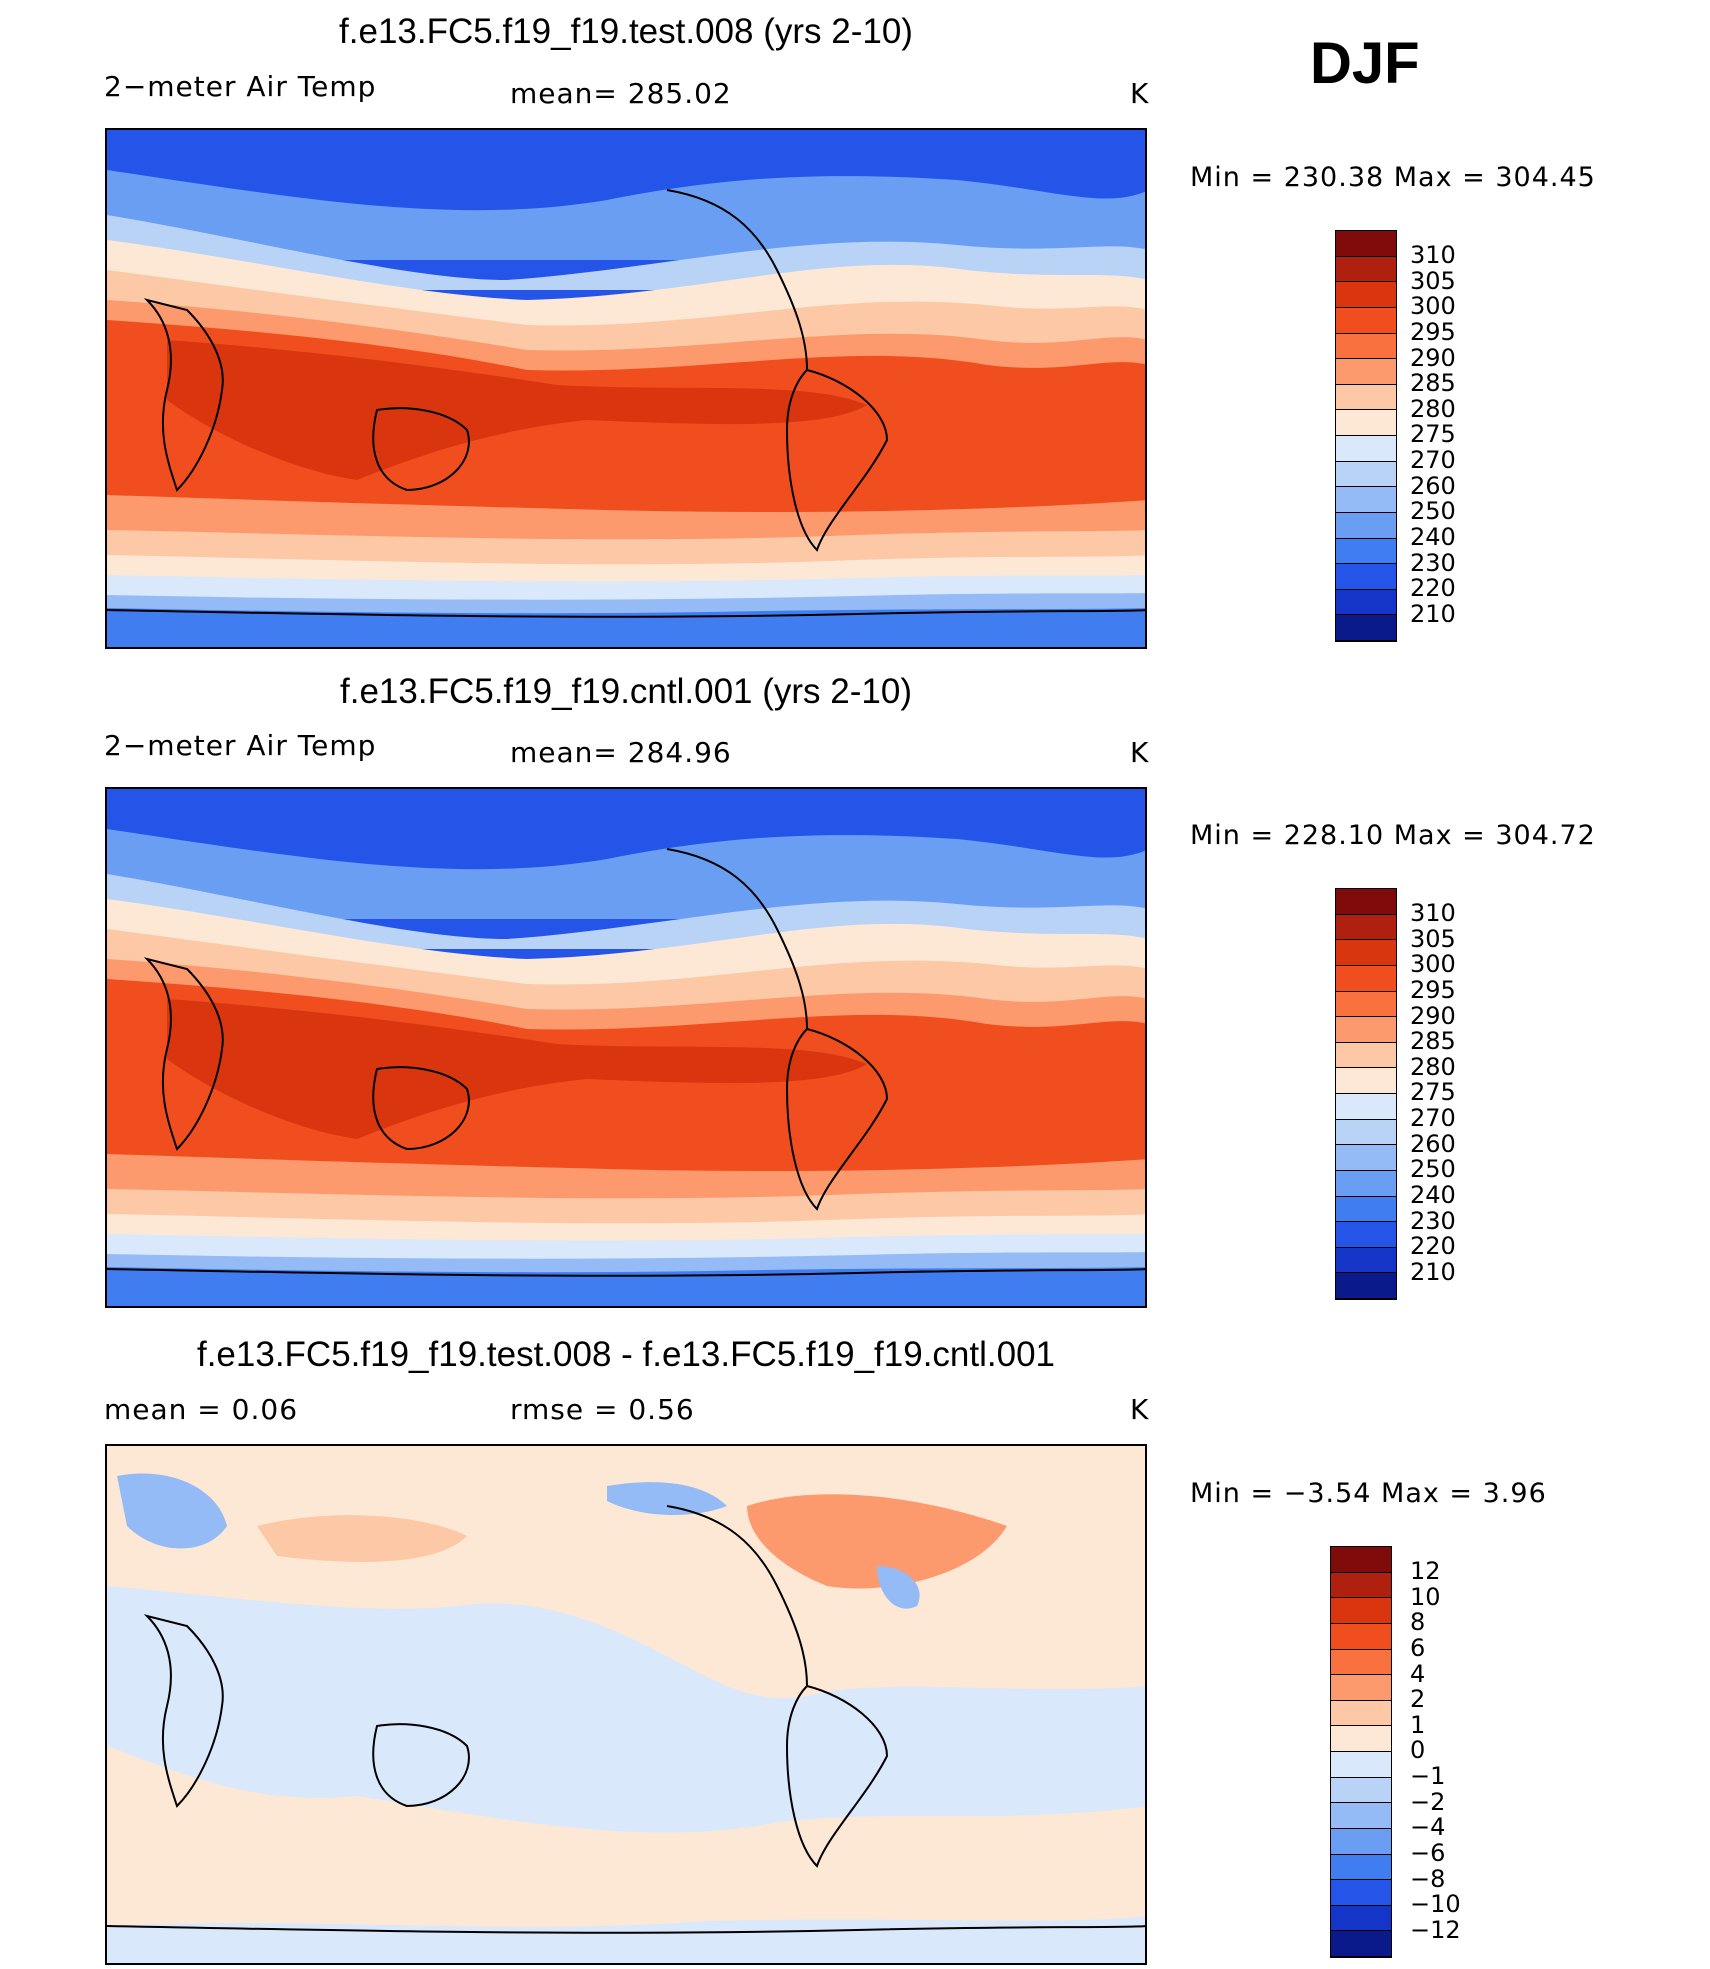 The height and width of the screenshot is (1969, 1710). What do you see at coordinates (1418, 1750) in the screenshot?
I see `panel3-colorbar-tick-label: 0` at bounding box center [1418, 1750].